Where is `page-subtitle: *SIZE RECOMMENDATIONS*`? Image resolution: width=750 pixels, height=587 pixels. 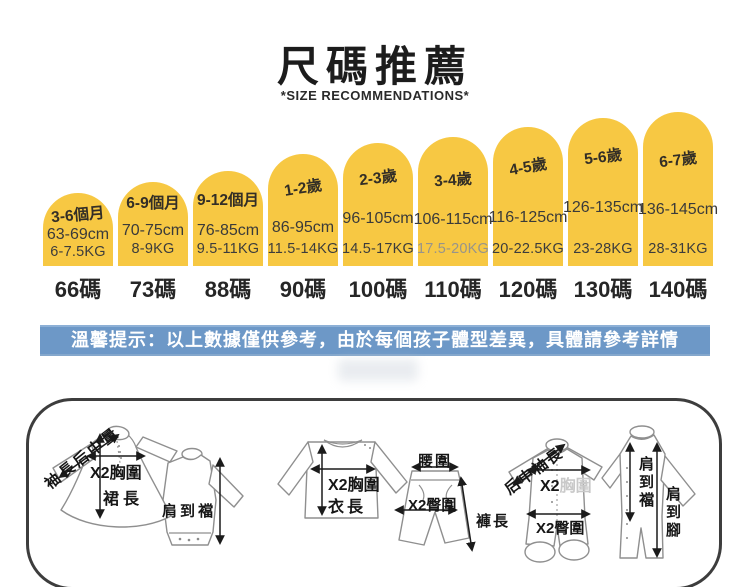
page-subtitle: *SIZE RECOMMENDATIONS* is located at coordinates (375, 95).